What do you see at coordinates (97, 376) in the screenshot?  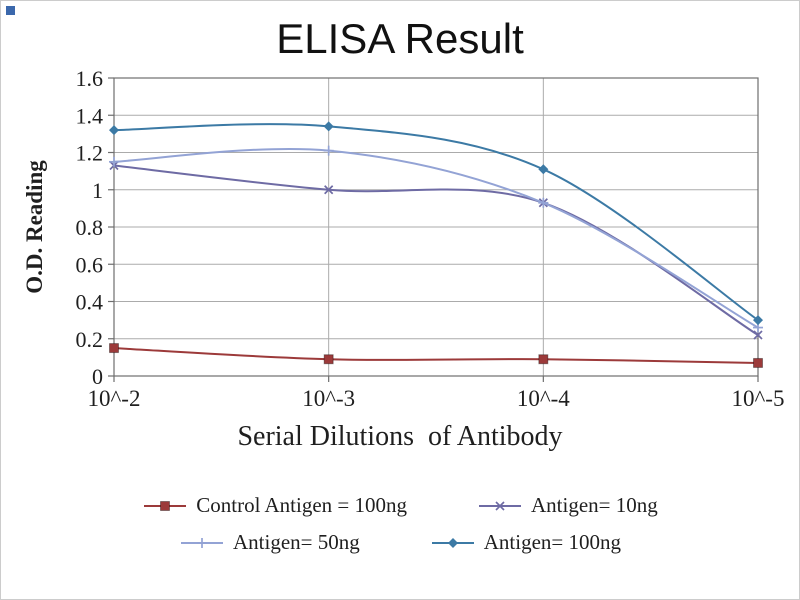 I see `svg-text: 0` at bounding box center [97, 376].